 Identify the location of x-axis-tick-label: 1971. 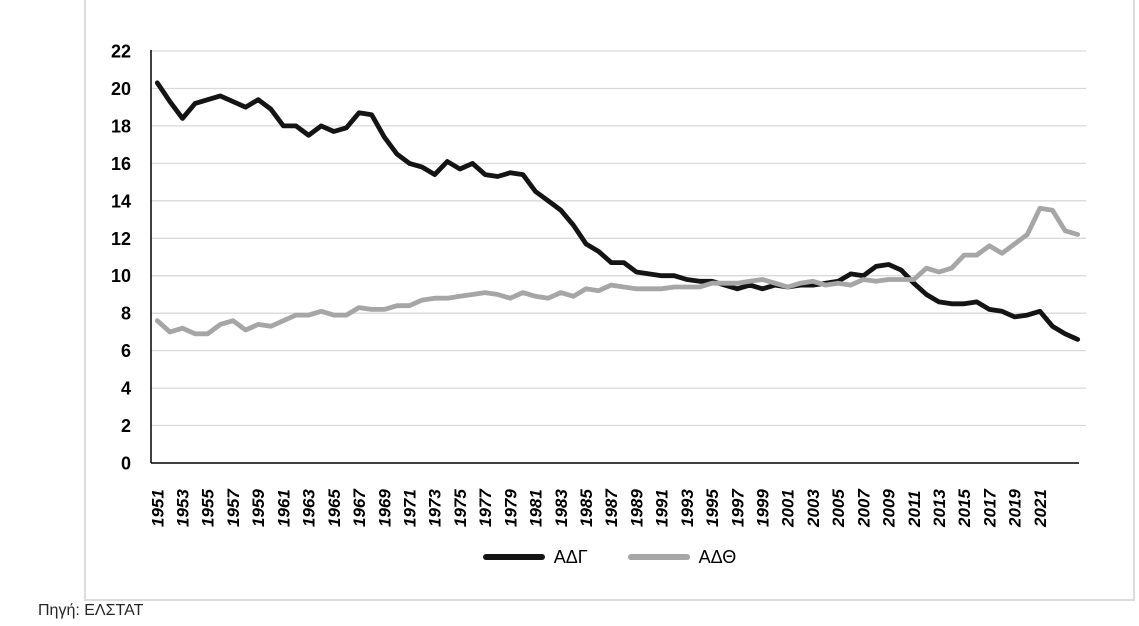
(410, 508).